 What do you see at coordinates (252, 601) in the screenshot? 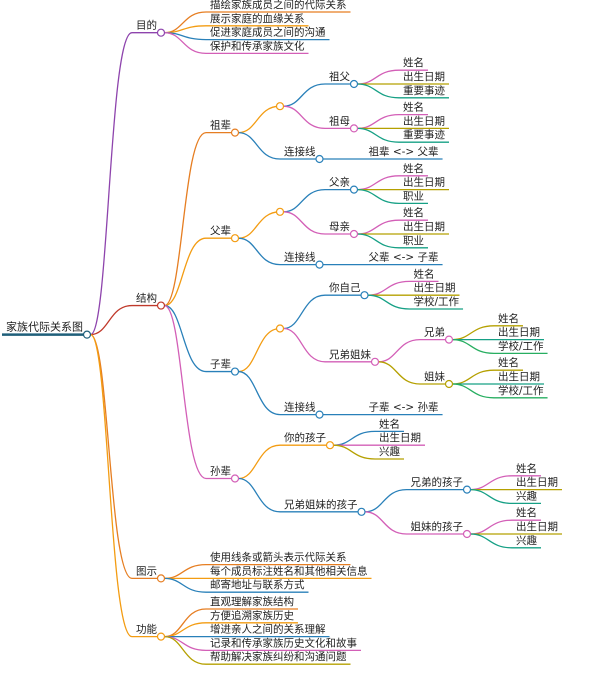
I see `leaf-label: 直观理解家族结构` at bounding box center [252, 601].